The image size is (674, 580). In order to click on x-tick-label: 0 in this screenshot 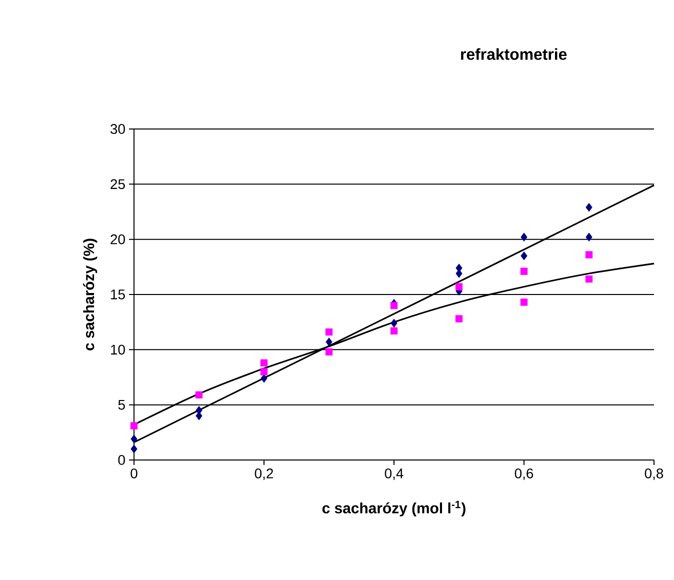, I will do `click(134, 473)`.